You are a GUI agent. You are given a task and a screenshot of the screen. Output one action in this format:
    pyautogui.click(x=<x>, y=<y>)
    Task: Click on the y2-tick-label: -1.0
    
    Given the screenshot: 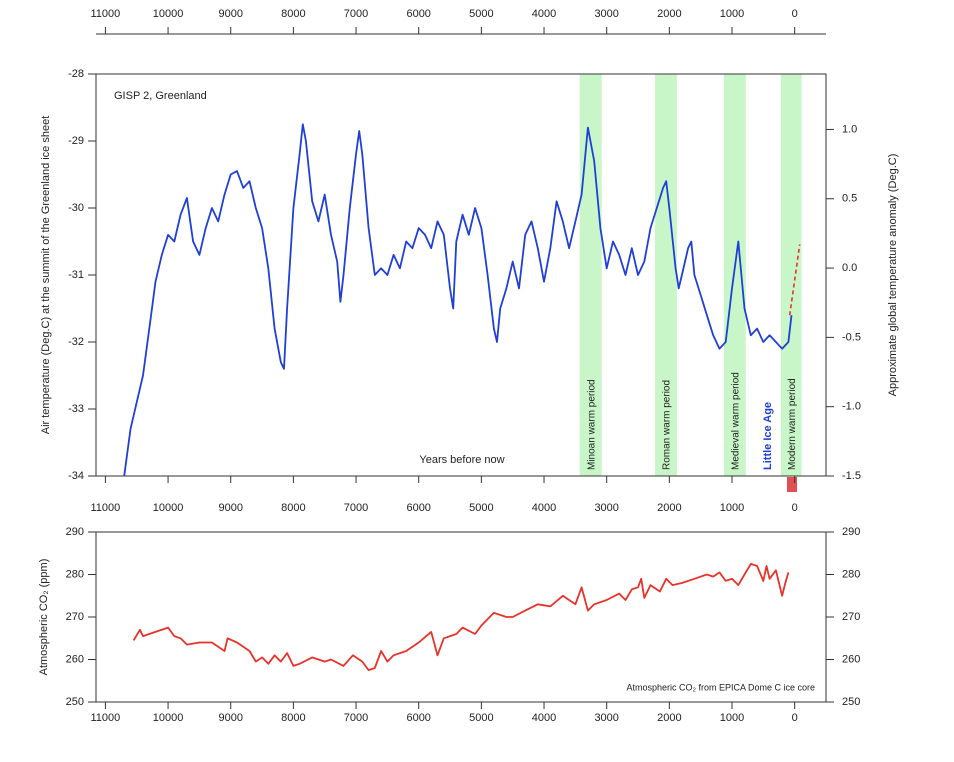 What is the action you would take?
    pyautogui.click(x=851, y=407)
    